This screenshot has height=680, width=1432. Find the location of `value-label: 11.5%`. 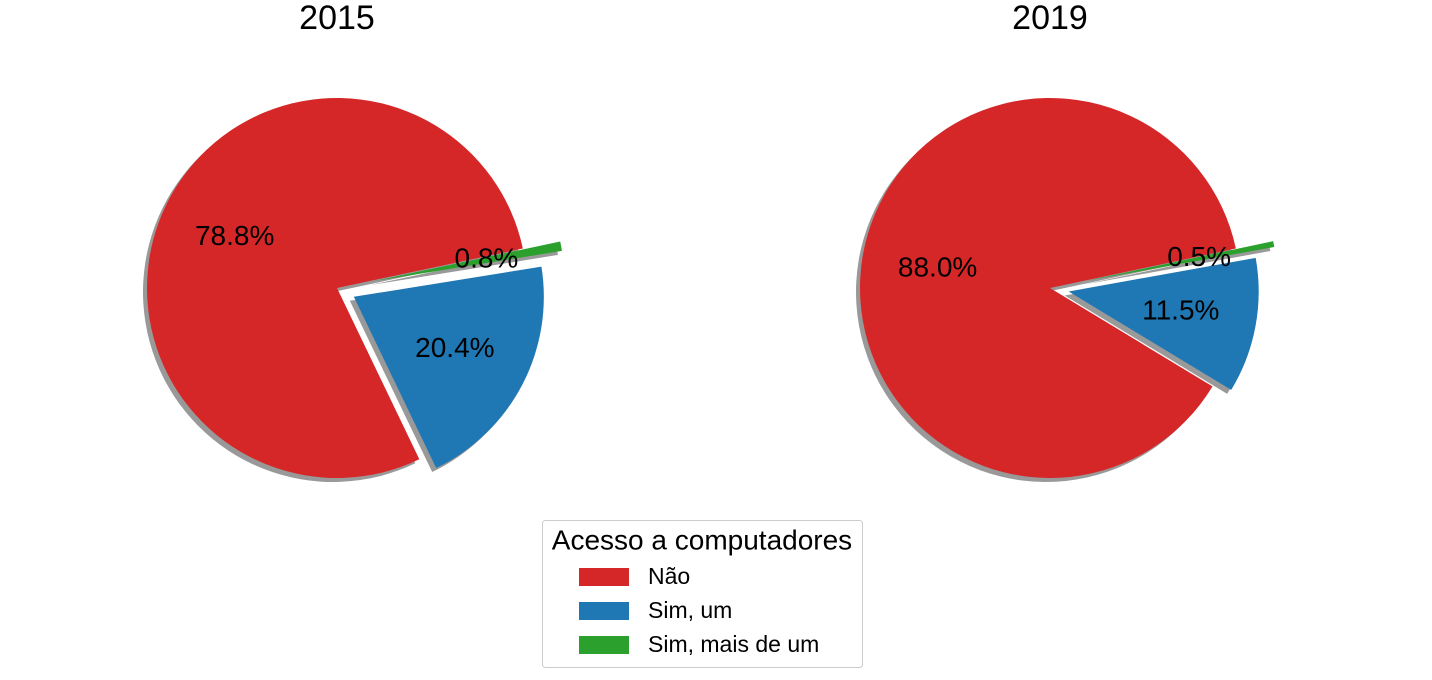

value-label: 11.5% is located at coordinates (1180, 310).